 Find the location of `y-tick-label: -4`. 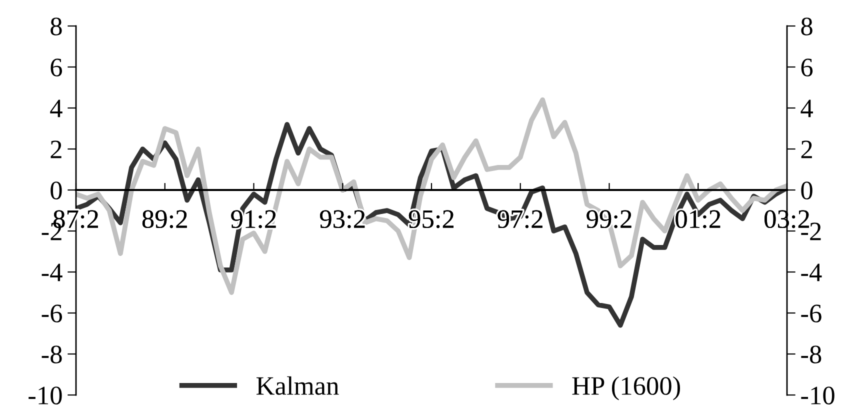

y-tick-label: -4 is located at coordinates (52, 273).